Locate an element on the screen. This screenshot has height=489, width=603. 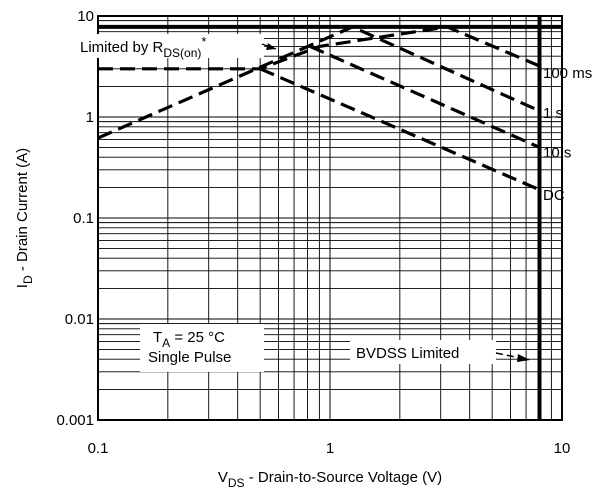
x-tick-label: 0.1 is located at coordinates (98, 448).